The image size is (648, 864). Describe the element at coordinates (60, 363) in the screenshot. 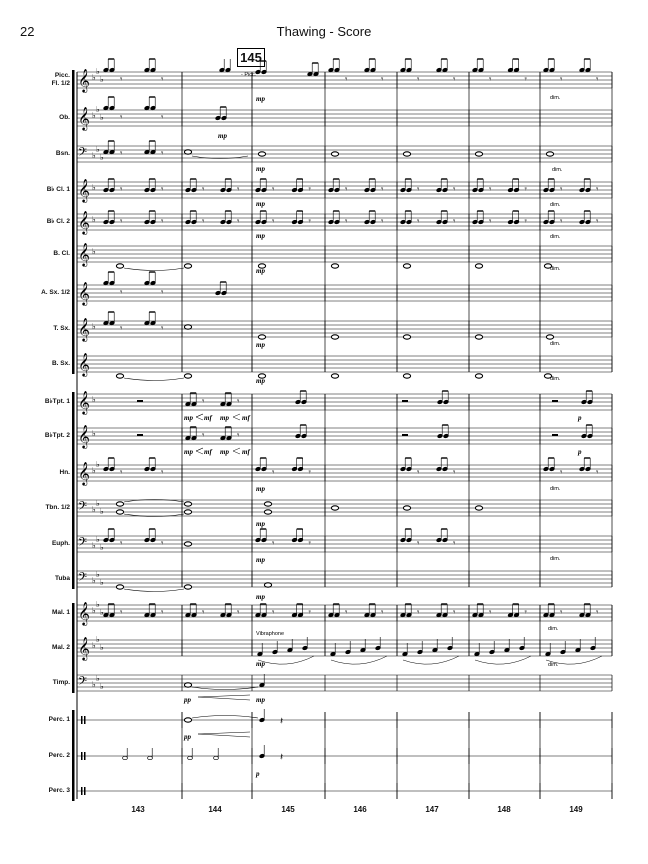

I see `instrument-label-line: B. Sx.` at that location.